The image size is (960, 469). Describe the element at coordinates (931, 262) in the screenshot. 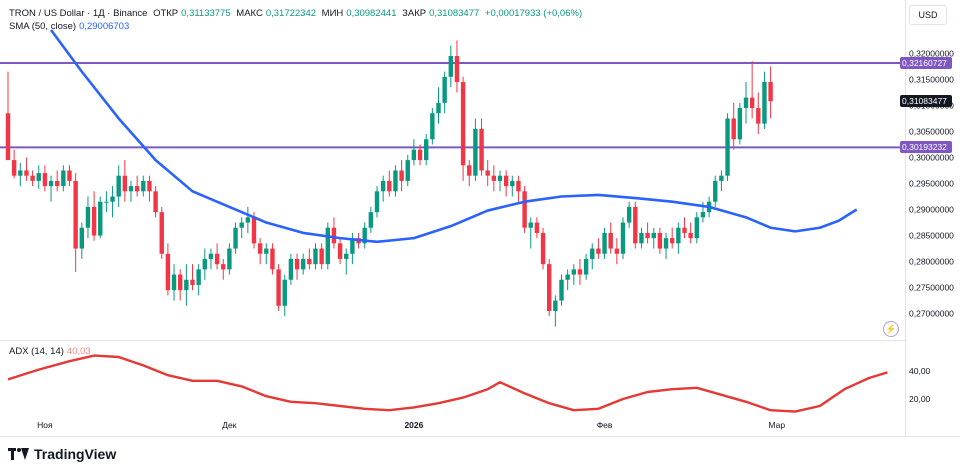

I see `price-tick-label: 0,28000000` at that location.